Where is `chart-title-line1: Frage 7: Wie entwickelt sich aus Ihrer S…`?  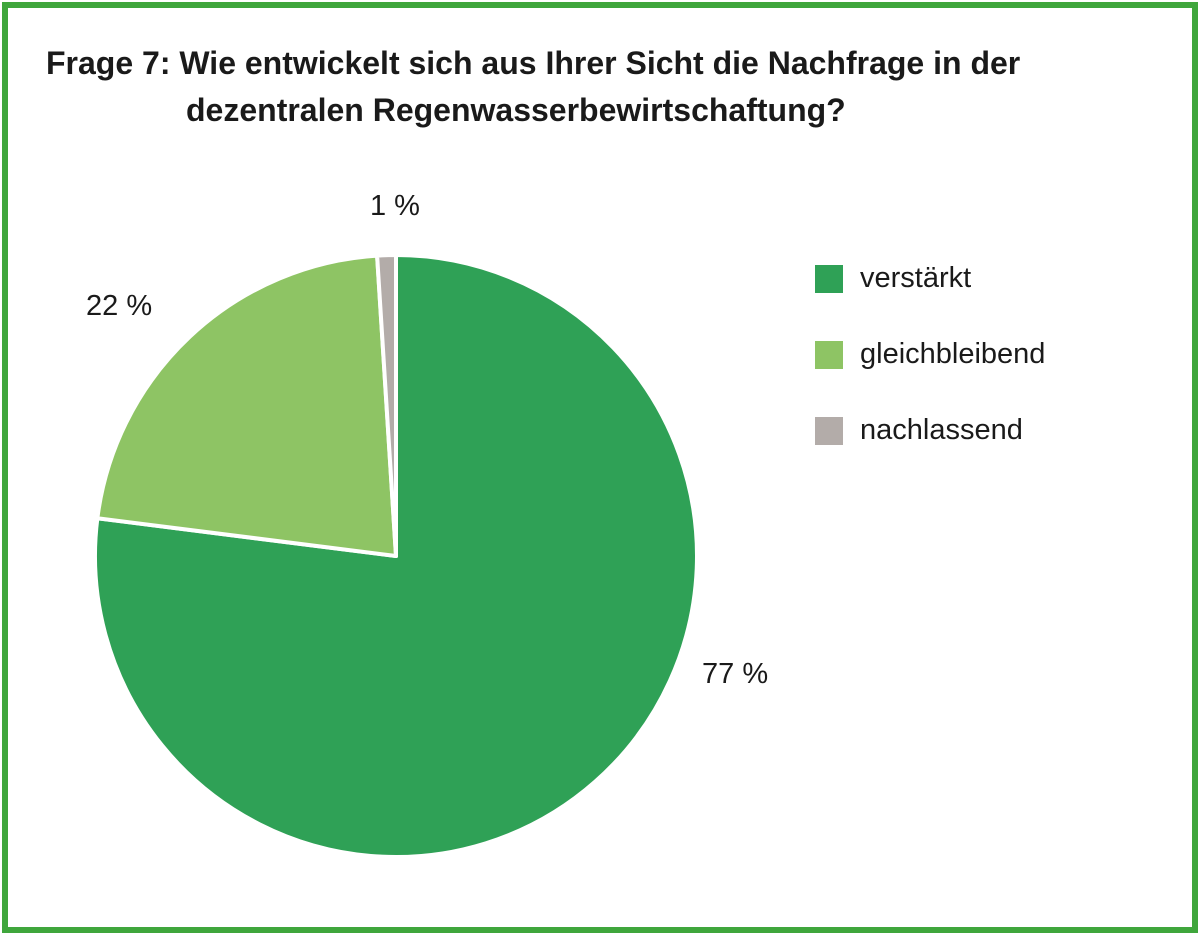 chart-title-line1: Frage 7: Wie entwickelt sich aus Ihrer S… is located at coordinates (533, 63).